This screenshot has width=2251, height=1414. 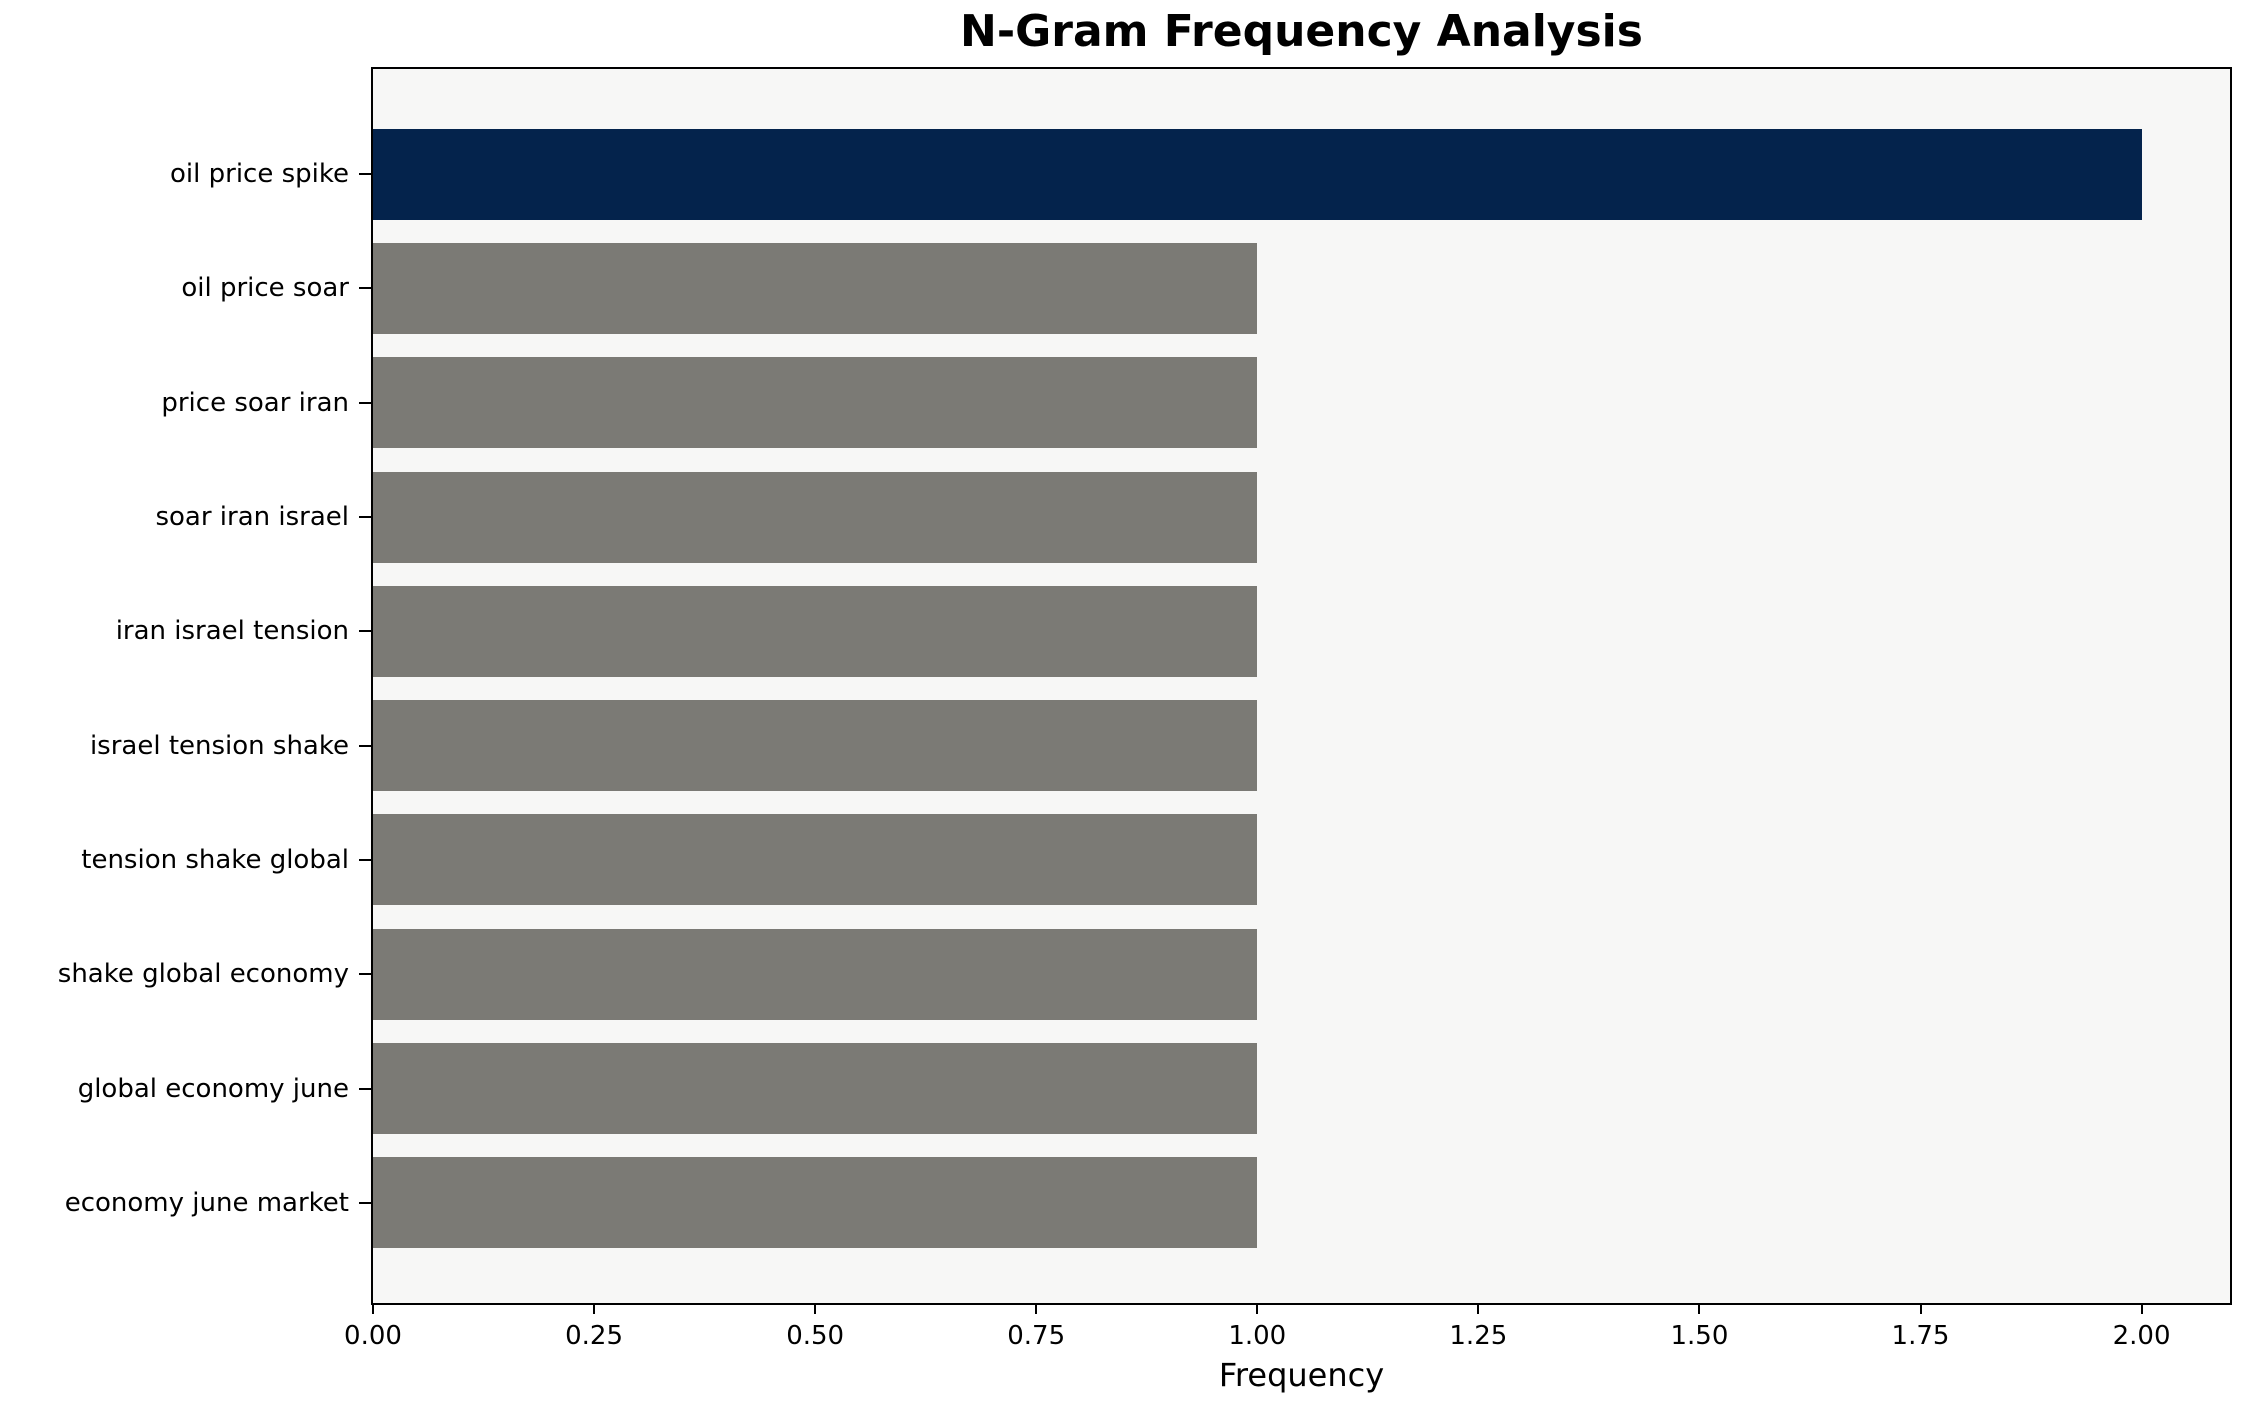 I want to click on x-tick-label: 0.00, so click(x=373, y=1336).